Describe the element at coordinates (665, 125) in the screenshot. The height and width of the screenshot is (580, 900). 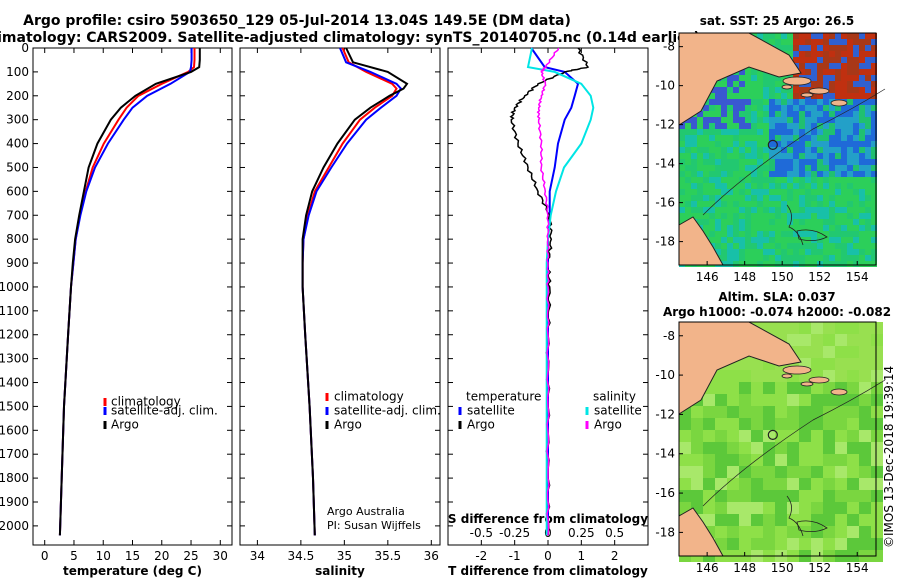
I see `lat-tick-label: -12` at that location.